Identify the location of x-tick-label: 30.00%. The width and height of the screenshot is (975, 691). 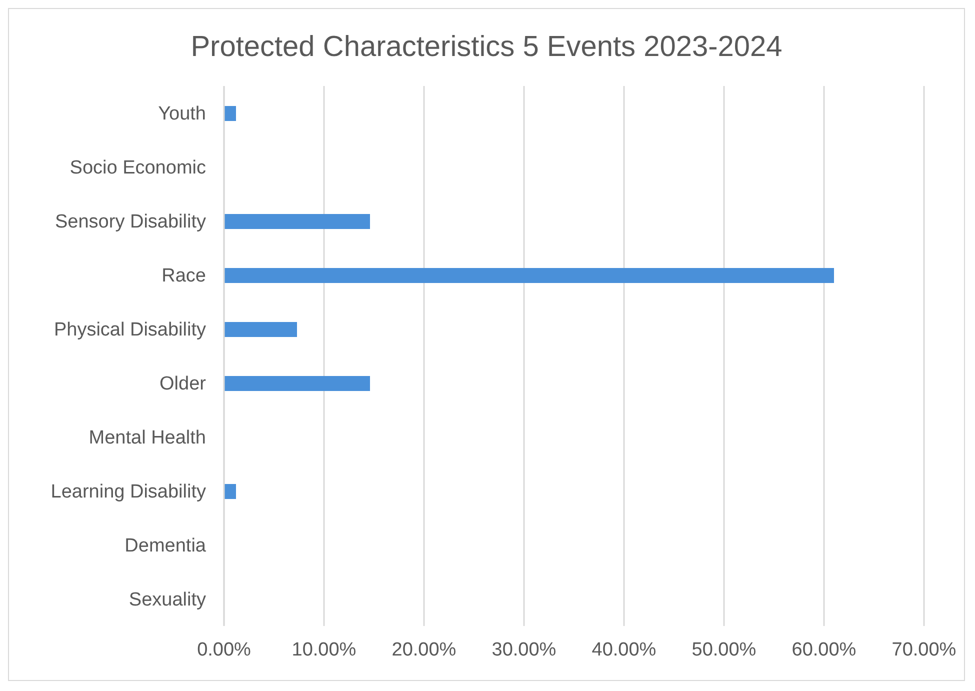
(524, 649).